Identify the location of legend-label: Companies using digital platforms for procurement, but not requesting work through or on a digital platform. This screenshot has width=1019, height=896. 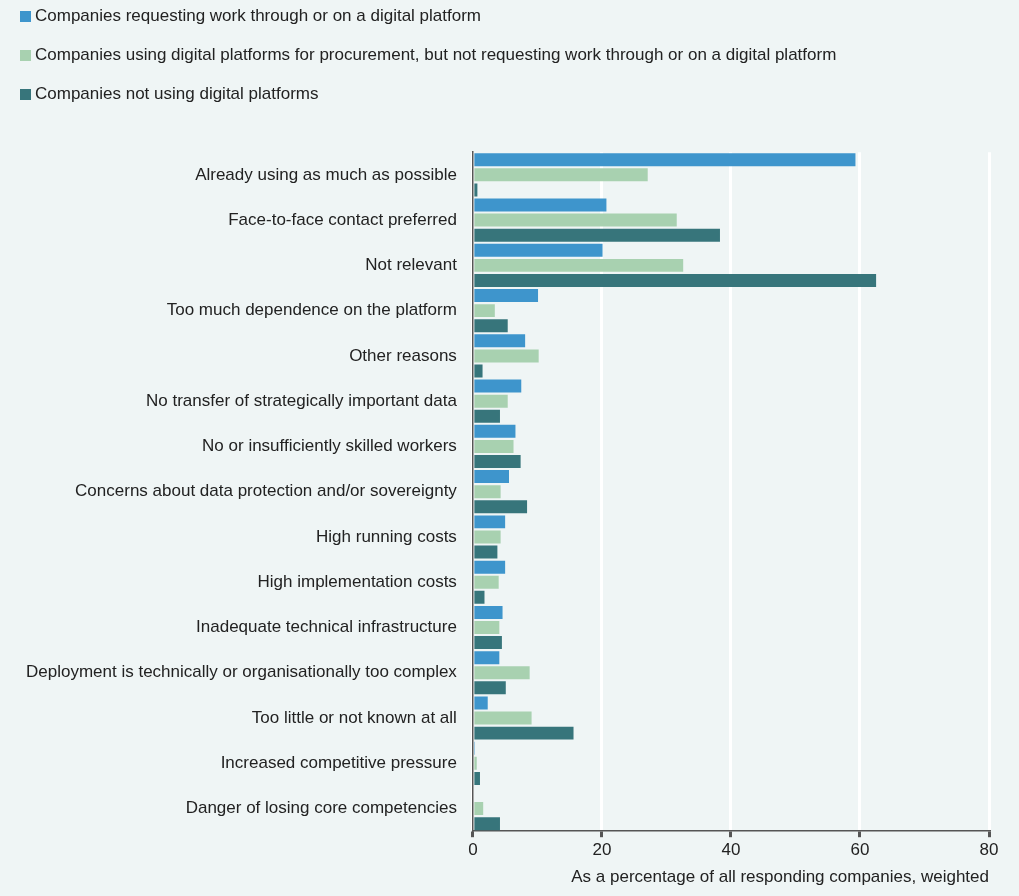
(436, 55).